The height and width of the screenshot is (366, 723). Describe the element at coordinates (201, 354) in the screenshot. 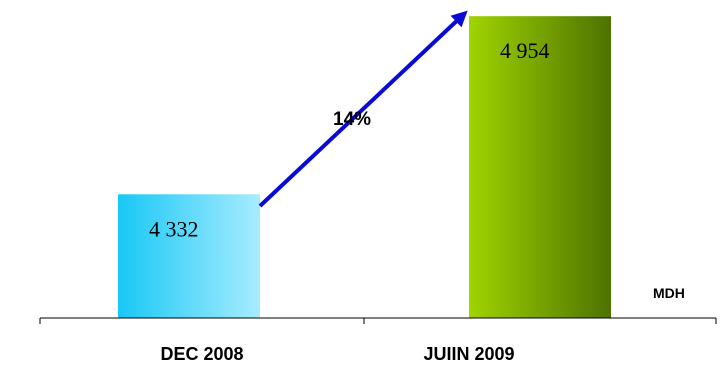

I see `category-label: DEC 2008` at that location.